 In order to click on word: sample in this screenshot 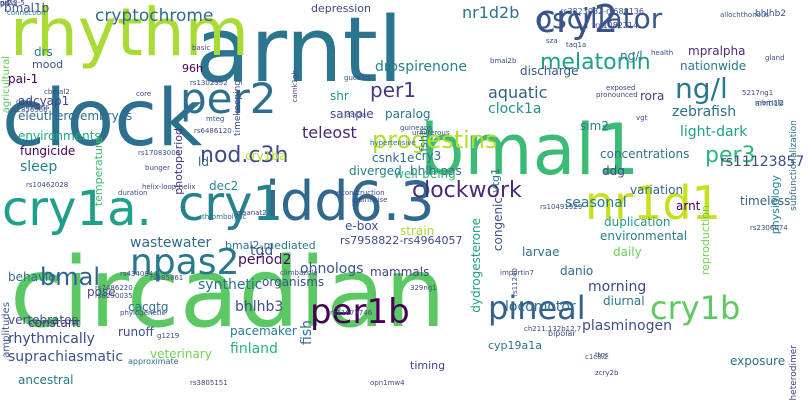, I will do `click(352, 114)`.